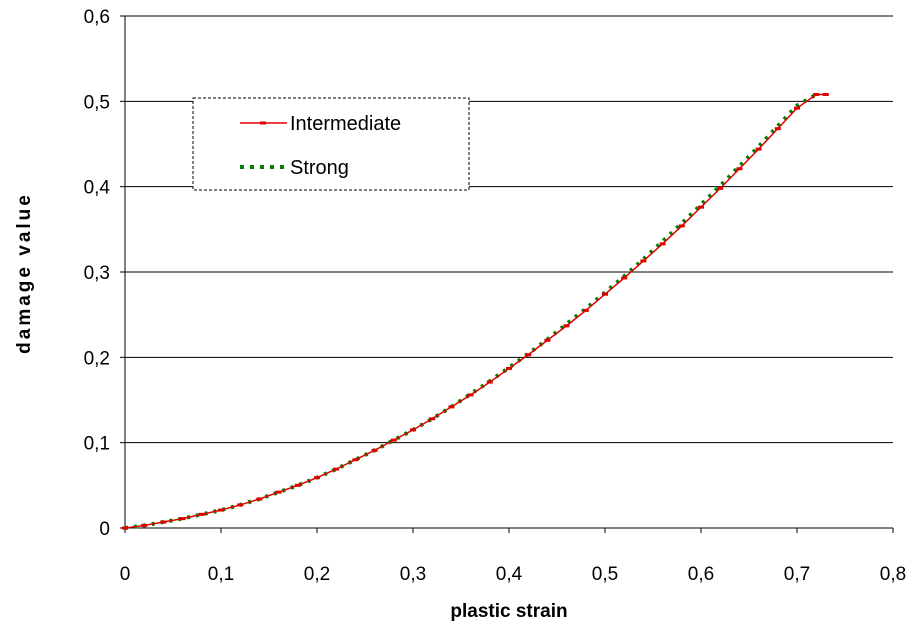 This screenshot has height=633, width=914. Describe the element at coordinates (345, 124) in the screenshot. I see `legend-label-intermediate: Intermediate` at that location.